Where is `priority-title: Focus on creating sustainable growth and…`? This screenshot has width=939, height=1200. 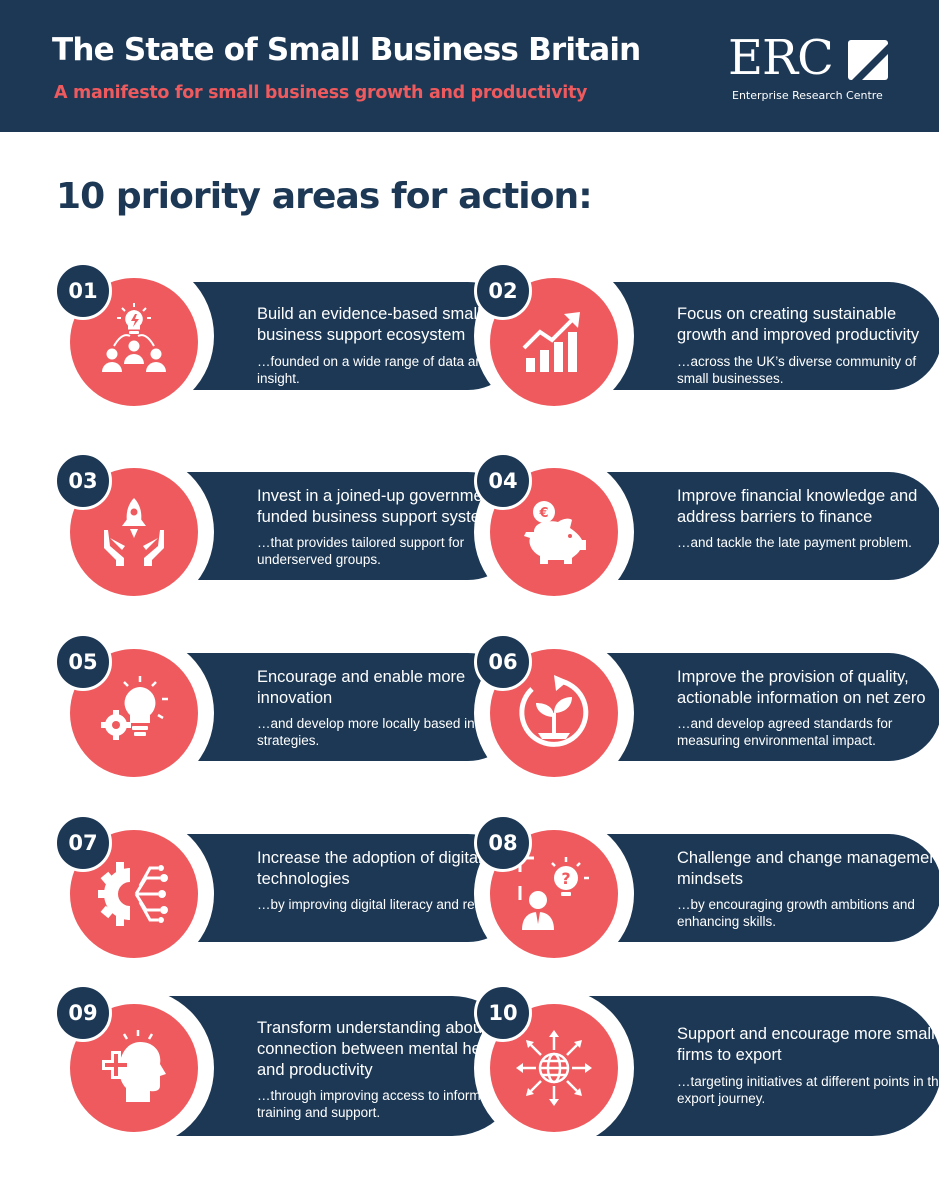 priority-title: Focus on creating sustainable growth and… is located at coordinates (798, 324).